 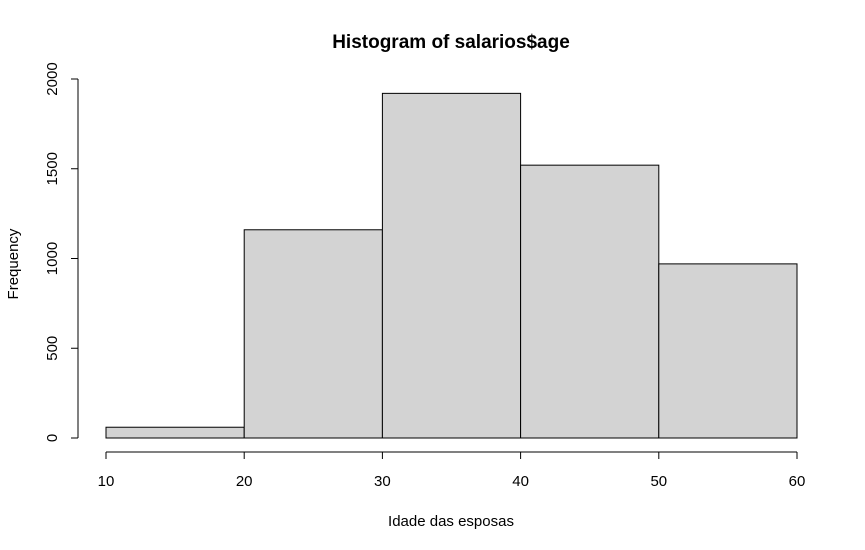 I want to click on y-tick-label: 1000, so click(x=52, y=258).